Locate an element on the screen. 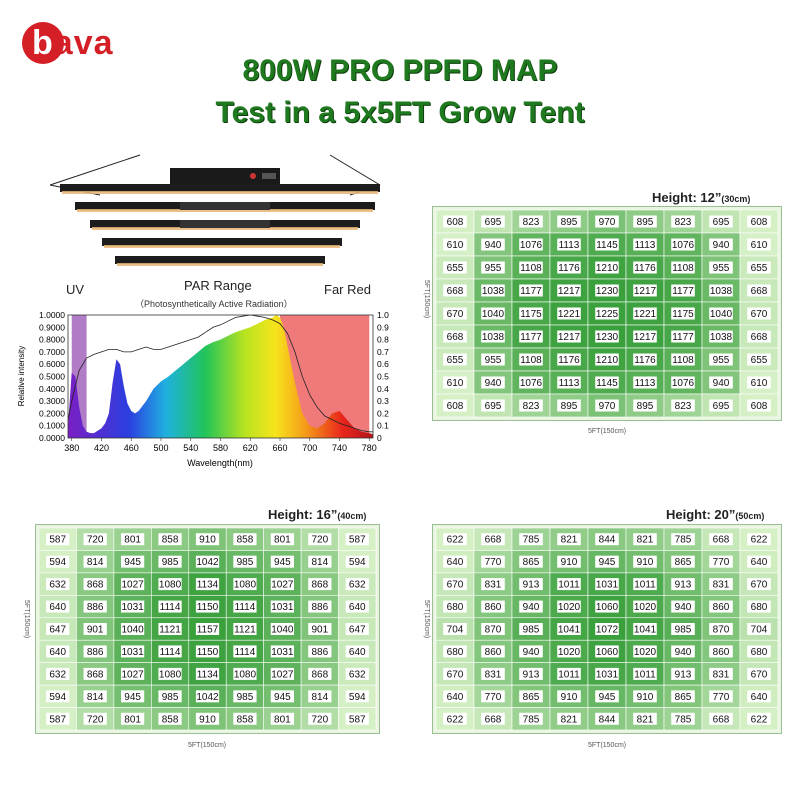 The width and height of the screenshot is (800, 800). x-tick-label: 620 is located at coordinates (250, 448).